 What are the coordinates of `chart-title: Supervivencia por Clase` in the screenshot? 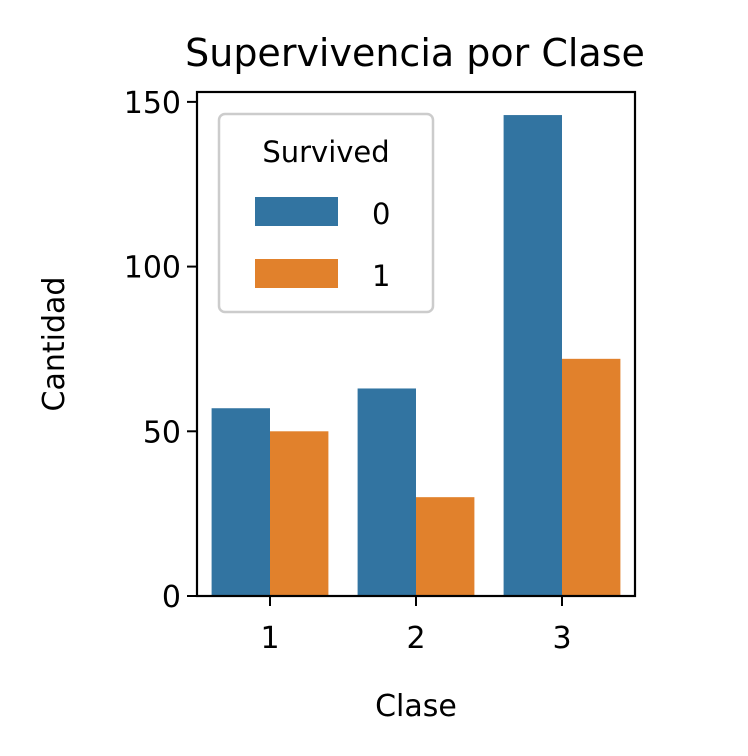 It's located at (415, 53).